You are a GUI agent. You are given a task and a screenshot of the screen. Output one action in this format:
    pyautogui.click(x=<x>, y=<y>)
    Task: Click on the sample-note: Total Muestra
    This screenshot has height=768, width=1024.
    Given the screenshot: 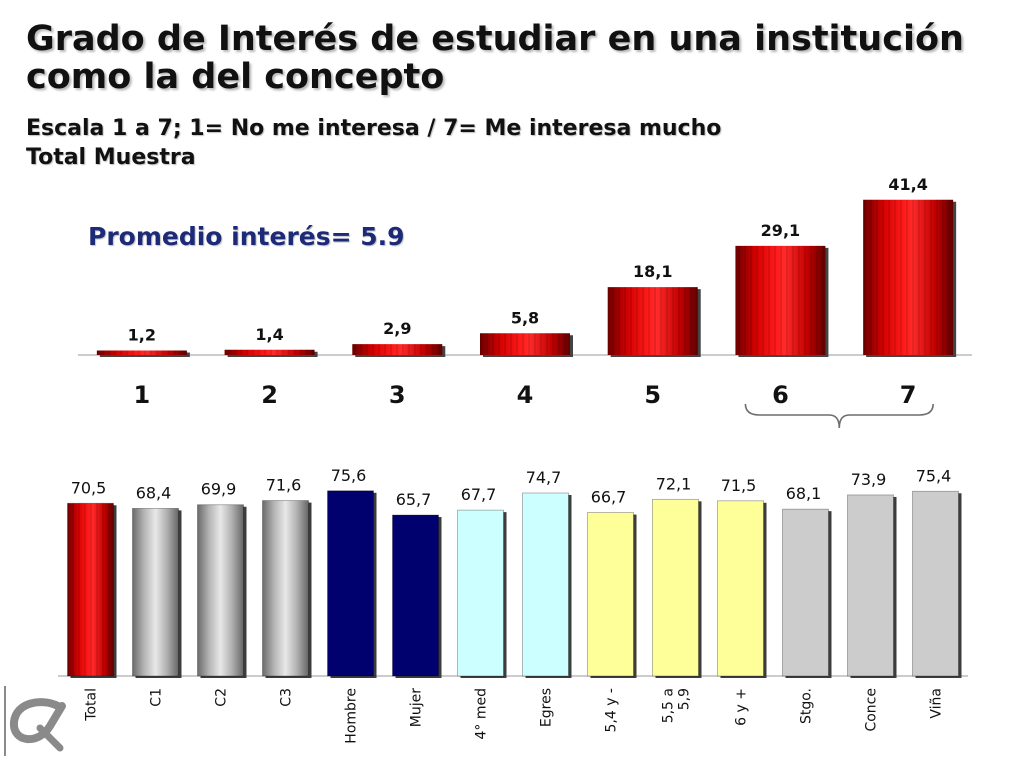 What is the action you would take?
    pyautogui.click(x=111, y=157)
    